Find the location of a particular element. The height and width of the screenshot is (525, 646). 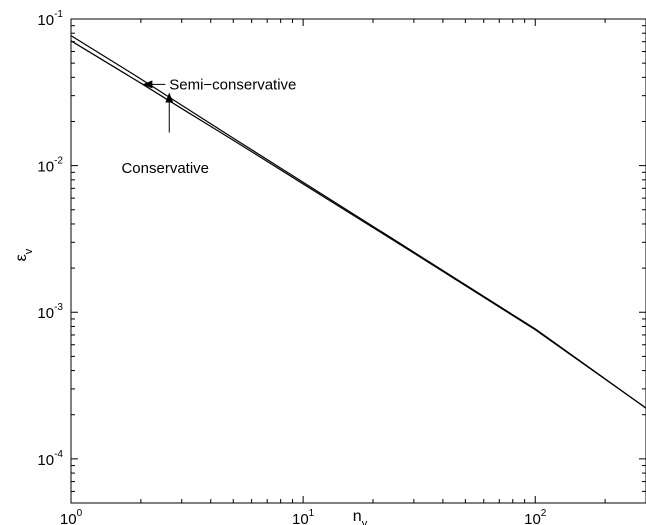

y-axis-label-main: ε is located at coordinates (21, 257).